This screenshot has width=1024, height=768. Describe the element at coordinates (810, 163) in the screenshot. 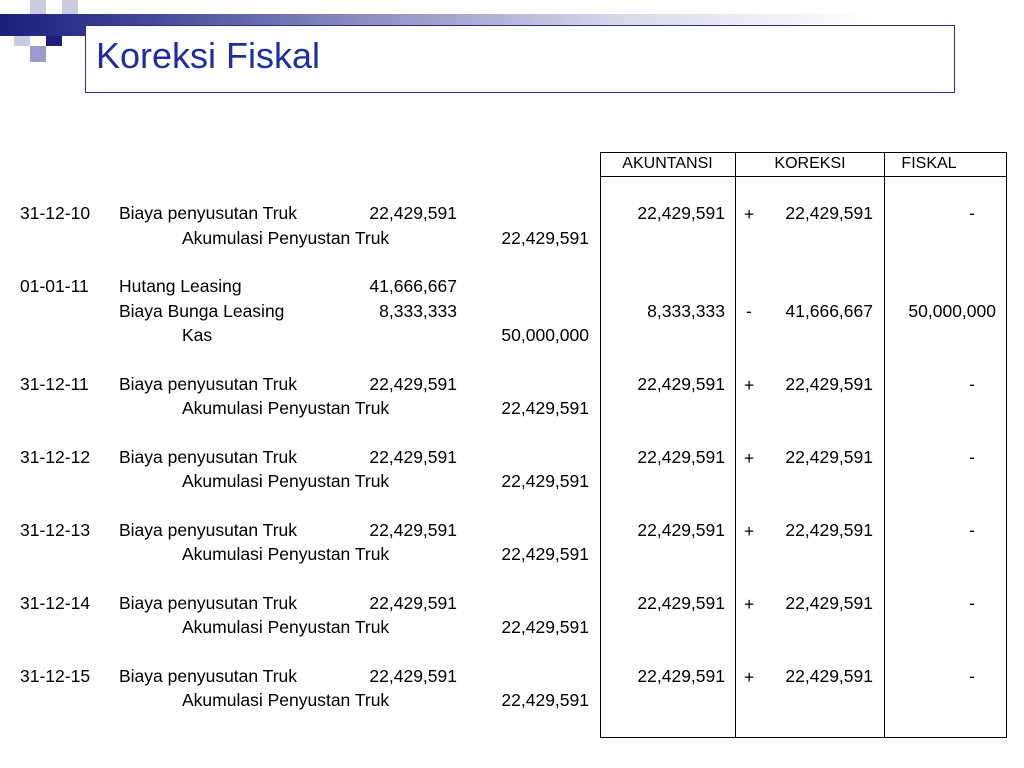

I see `header-koreksi: KOREKSI` at that location.